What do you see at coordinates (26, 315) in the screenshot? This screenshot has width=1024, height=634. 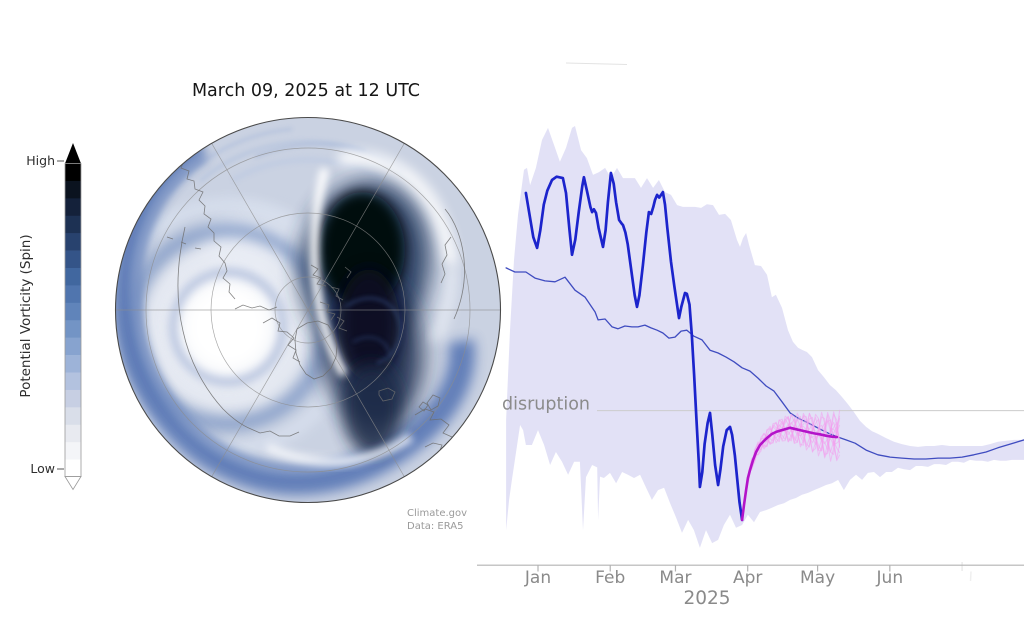 I see `colorbar-axis-label: Potential Vorticity (Spin)` at bounding box center [26, 315].